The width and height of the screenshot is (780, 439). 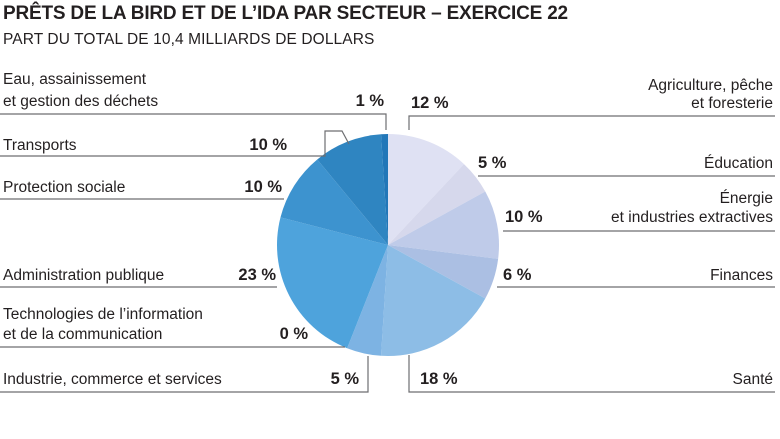 I want to click on pie-slice-transports, so click(x=352, y=189).